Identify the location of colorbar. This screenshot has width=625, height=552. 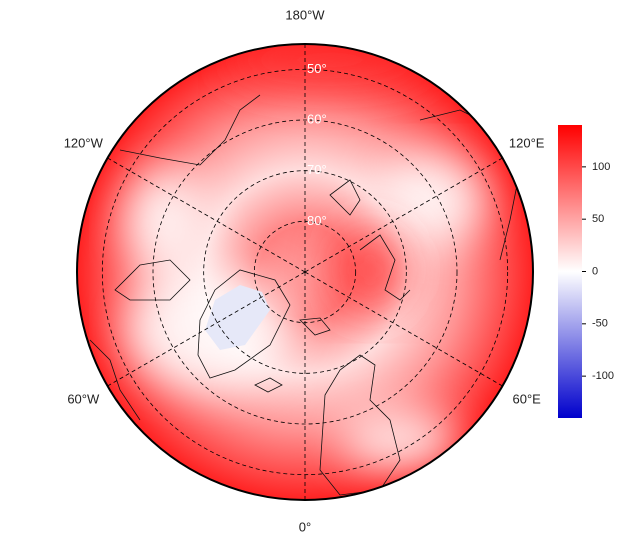
(570, 271).